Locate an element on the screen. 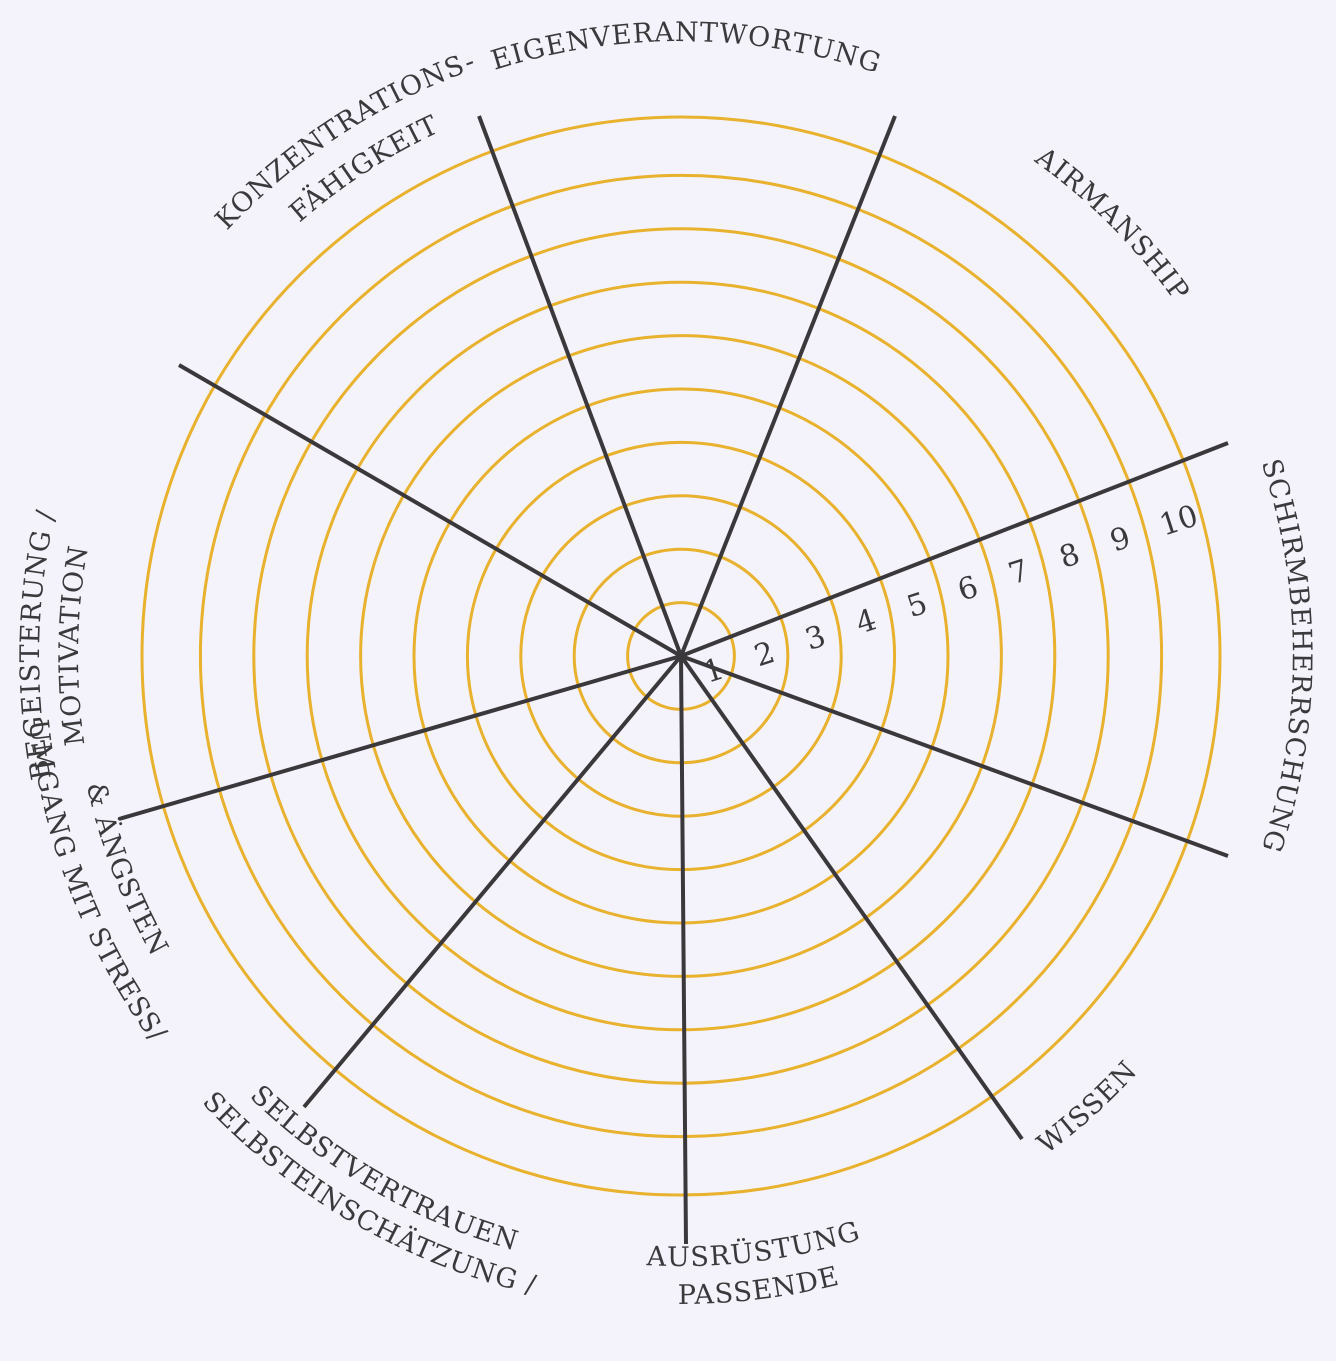  scale-number-4: 4 is located at coordinates (866, 621).